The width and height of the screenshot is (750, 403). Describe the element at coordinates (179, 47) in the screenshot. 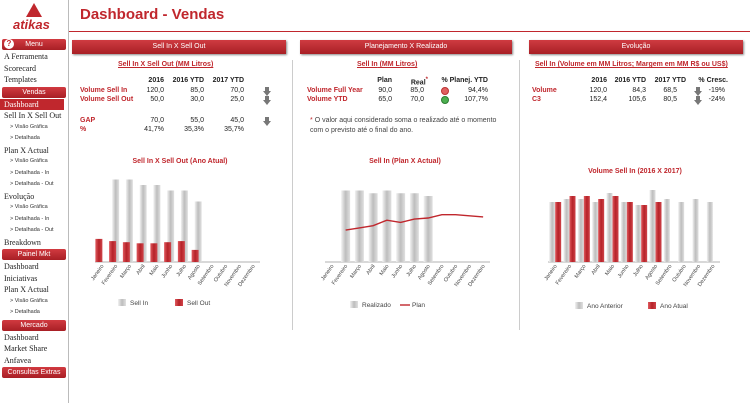

I see `panel-header-sell-in-x-sell-out: Sell In X Sell Out` at that location.